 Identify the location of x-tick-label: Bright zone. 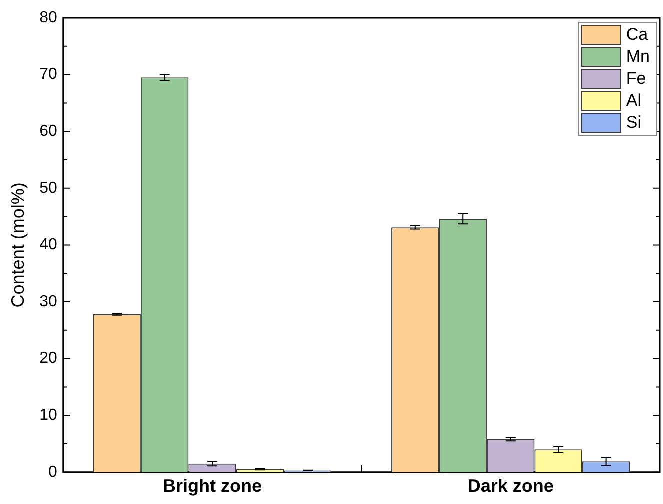
(212, 486).